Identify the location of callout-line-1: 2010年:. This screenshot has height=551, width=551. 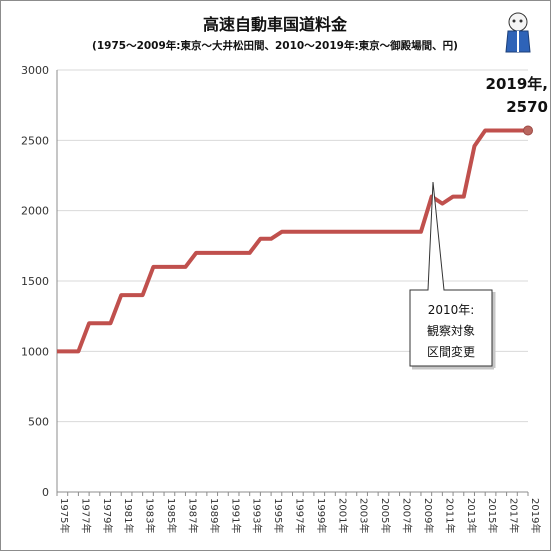
(451, 310).